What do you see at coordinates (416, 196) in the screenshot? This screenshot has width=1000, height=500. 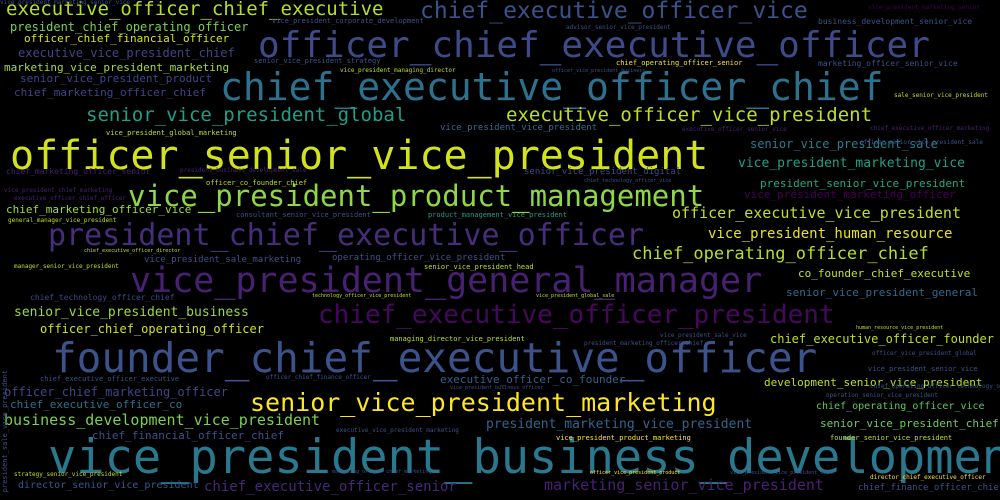 I see `cloud-word: vice_president_product_management` at bounding box center [416, 196].